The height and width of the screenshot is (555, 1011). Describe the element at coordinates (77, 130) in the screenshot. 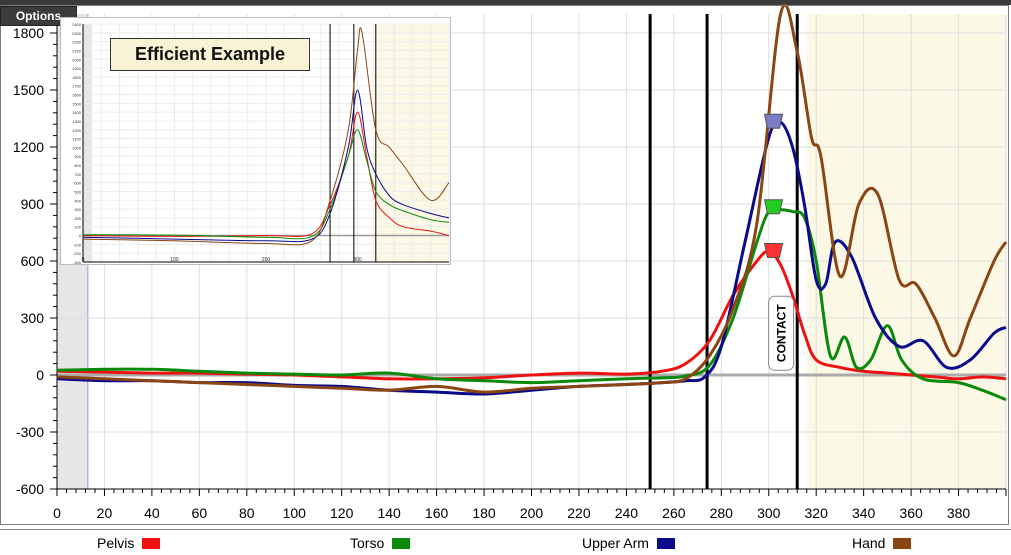

I see `inset-y-tick-label: 1200` at that location.